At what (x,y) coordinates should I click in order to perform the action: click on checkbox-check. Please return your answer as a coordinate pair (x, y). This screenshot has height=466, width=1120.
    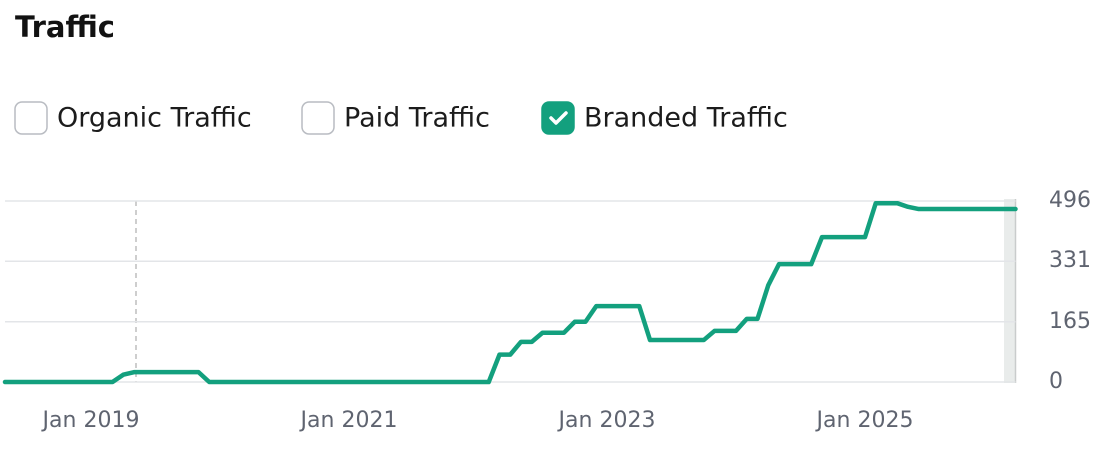
    Looking at the image, I should click on (558, 118).